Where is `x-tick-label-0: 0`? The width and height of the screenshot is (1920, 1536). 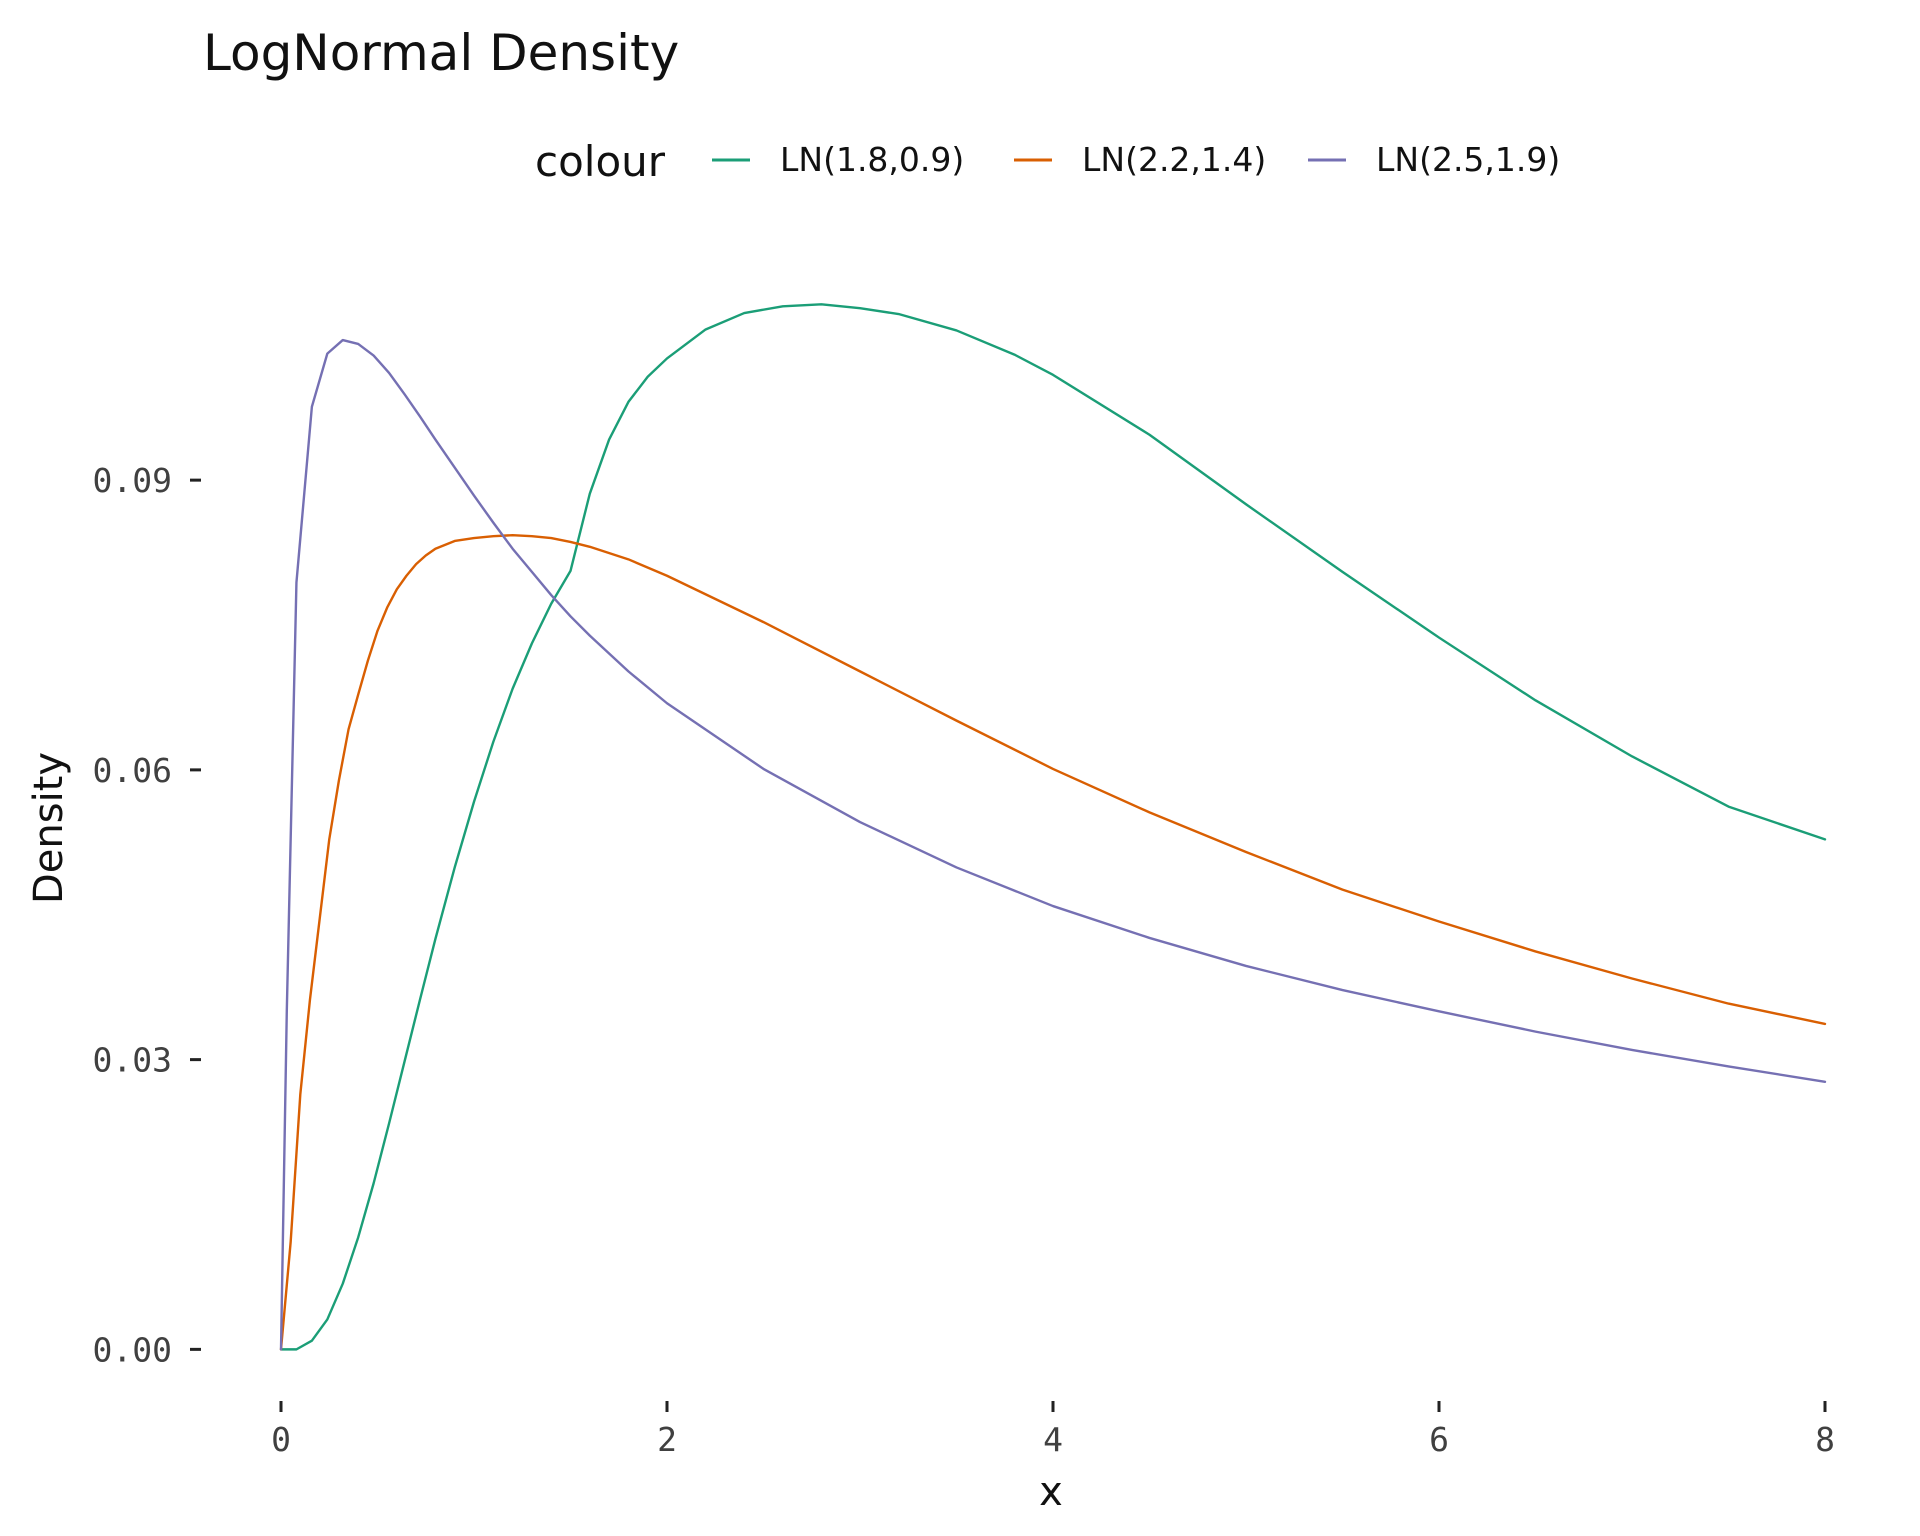 x-tick-label-0: 0 is located at coordinates (281, 1439).